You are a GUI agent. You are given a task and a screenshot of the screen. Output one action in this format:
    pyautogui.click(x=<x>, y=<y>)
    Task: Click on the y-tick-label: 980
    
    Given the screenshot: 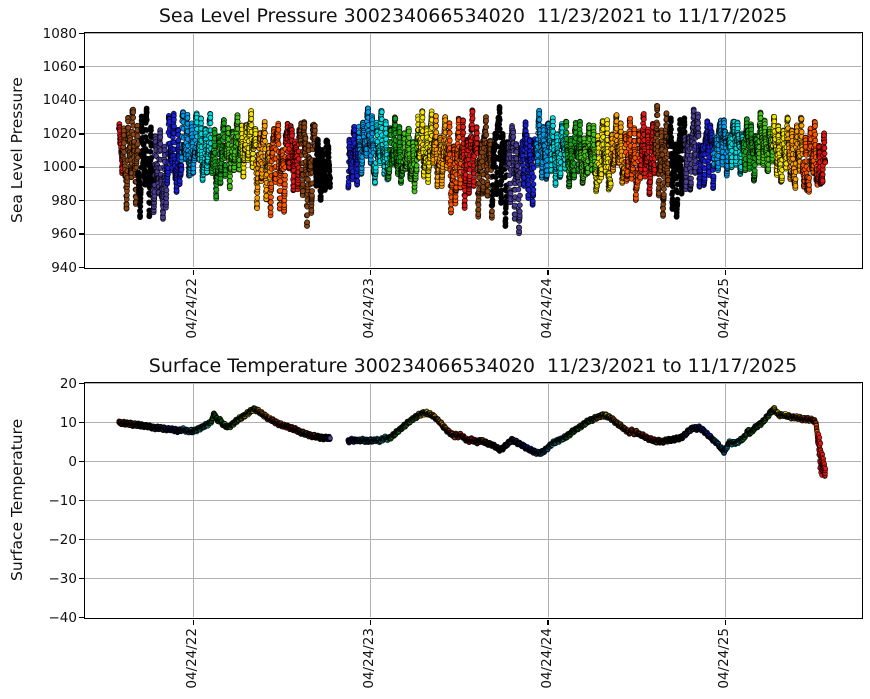 What is the action you would take?
    pyautogui.click(x=64, y=200)
    